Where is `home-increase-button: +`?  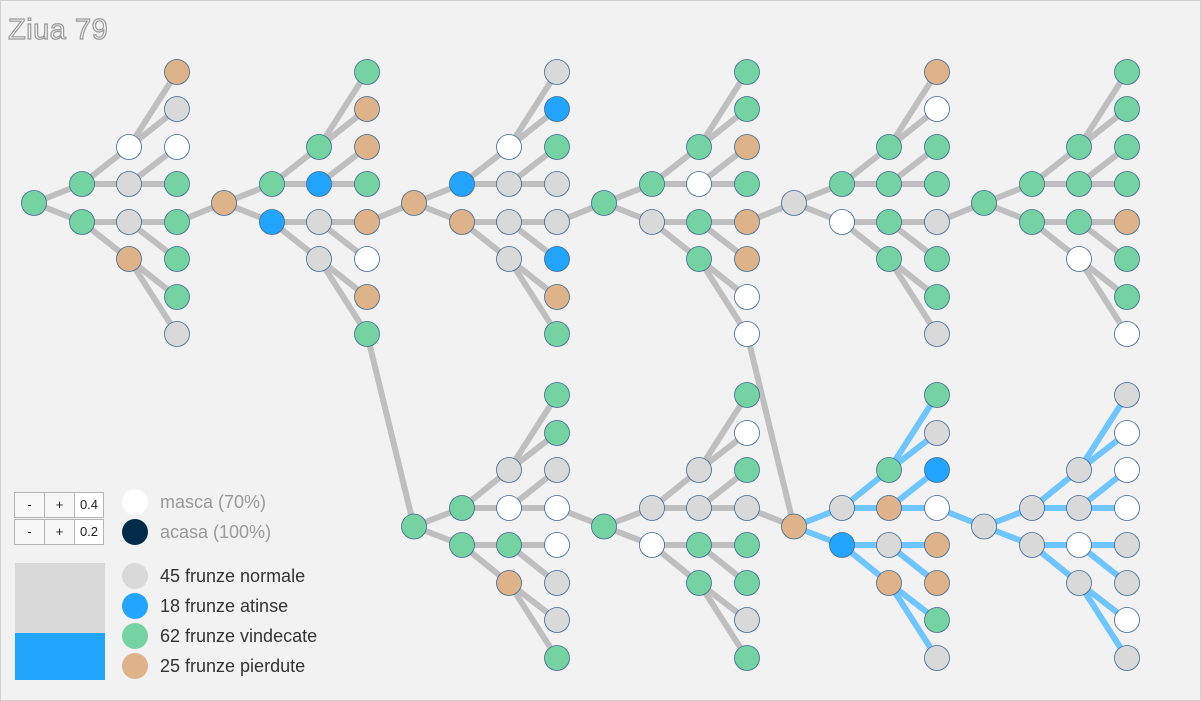 home-increase-button: + is located at coordinates (60, 532).